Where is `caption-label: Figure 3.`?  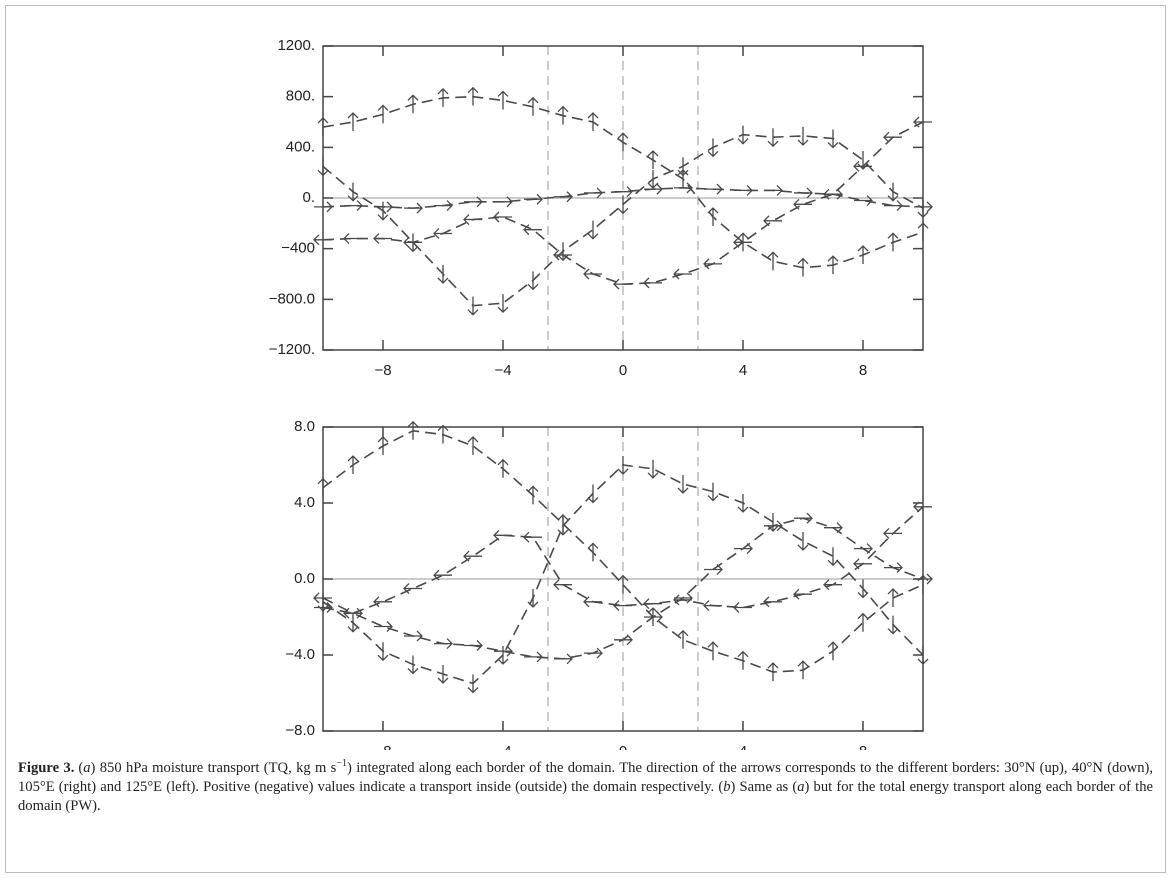
caption-label: Figure 3. is located at coordinates (46, 768).